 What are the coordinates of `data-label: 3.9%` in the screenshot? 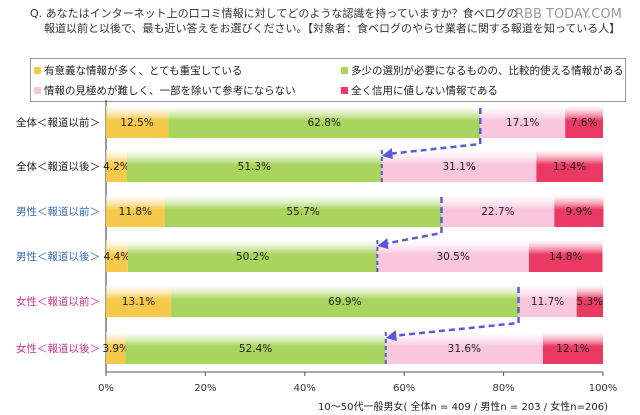 It's located at (115, 349).